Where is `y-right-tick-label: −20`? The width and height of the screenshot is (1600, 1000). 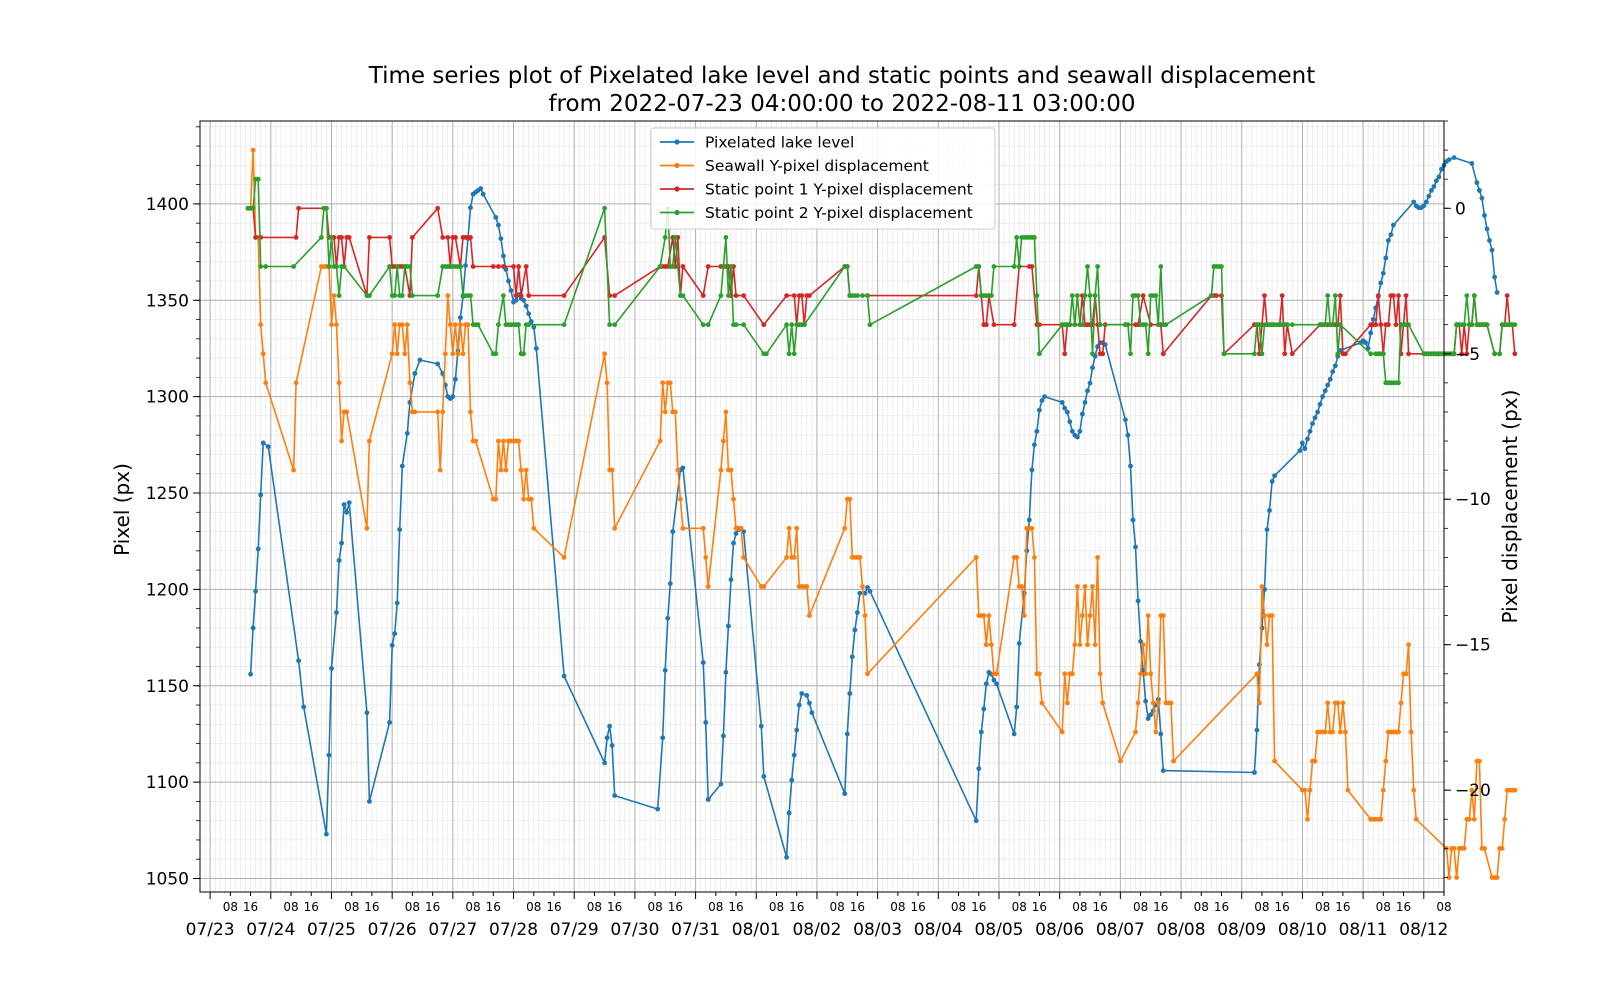
y-right-tick-label: −20 is located at coordinates (1473, 791).